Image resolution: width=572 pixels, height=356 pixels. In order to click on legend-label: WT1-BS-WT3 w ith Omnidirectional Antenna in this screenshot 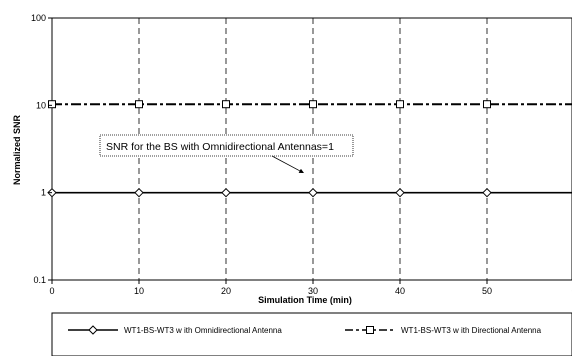, I will do `click(203, 330)`.